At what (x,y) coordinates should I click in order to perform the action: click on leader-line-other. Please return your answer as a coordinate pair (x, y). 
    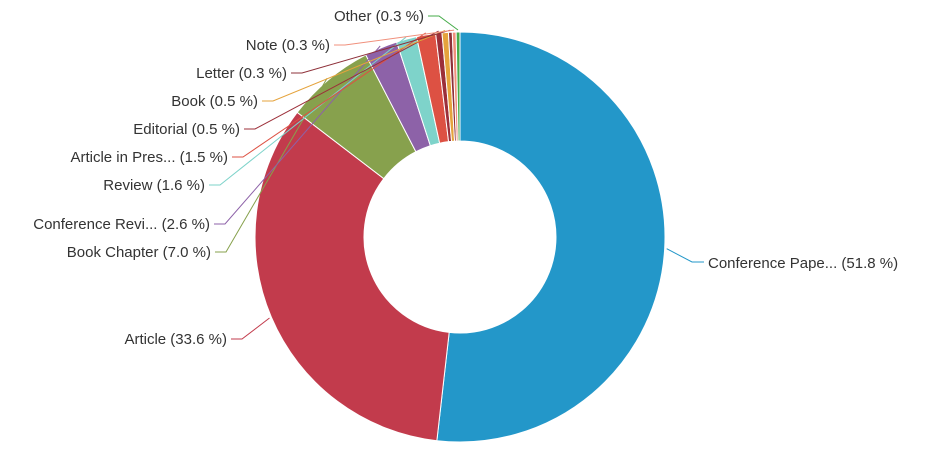
    Looking at the image, I should click on (443, 23).